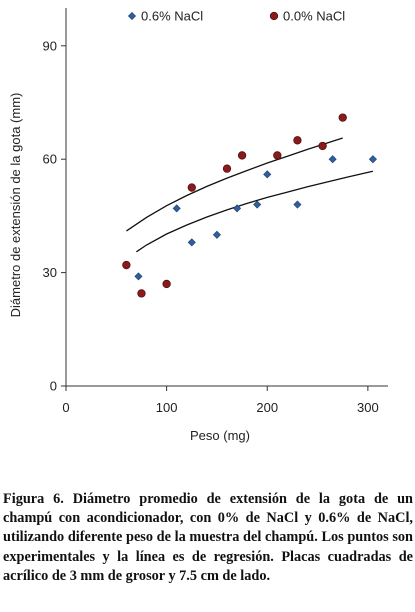 This screenshot has width=415, height=612. What do you see at coordinates (220, 435) in the screenshot?
I see `x-axis-title: Peso (mg)` at bounding box center [220, 435].